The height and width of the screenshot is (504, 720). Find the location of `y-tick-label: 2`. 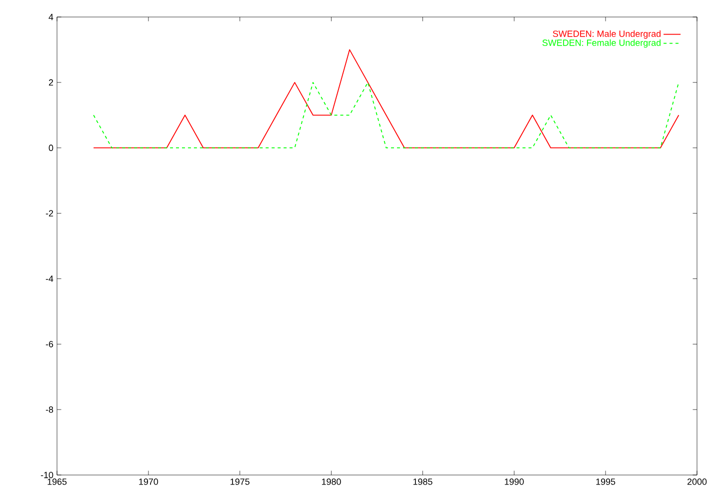

y-tick-label: 2 is located at coordinates (51, 82).